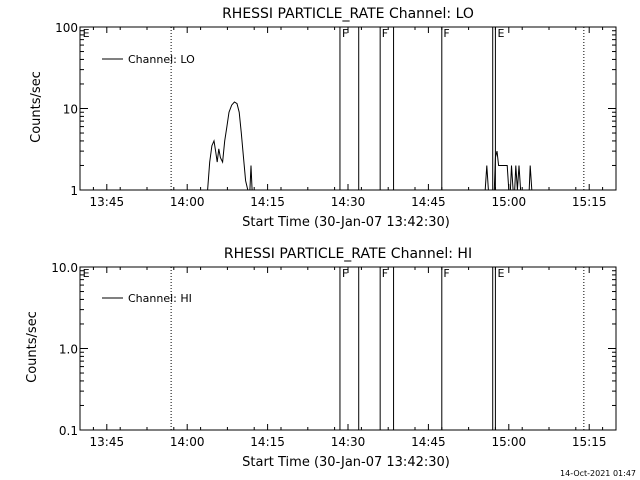 Image resolution: width=640 pixels, height=480 pixels. Describe the element at coordinates (589, 442) in the screenshot. I see `hi-x-tick-label-6: 15:15` at that location.